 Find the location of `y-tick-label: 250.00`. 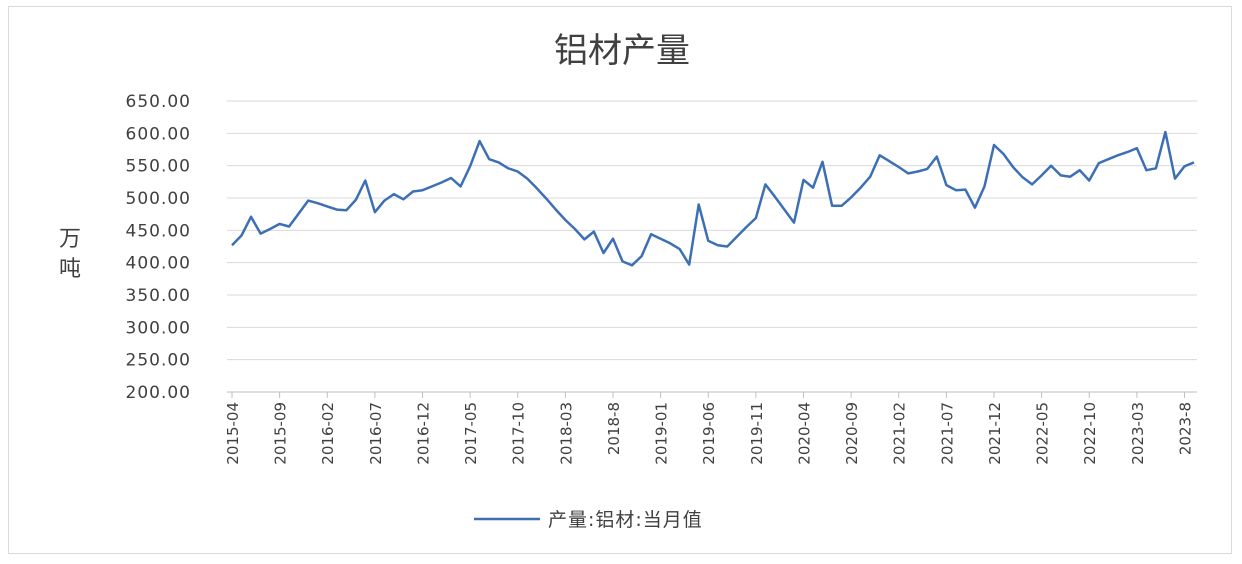

y-tick-label: 250.00 is located at coordinates (158, 361).